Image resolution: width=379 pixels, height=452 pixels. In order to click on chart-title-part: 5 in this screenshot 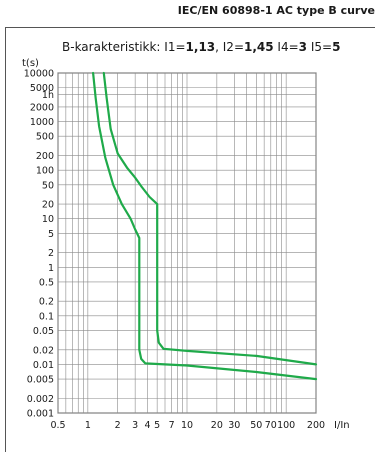, I will do `click(336, 47)`.